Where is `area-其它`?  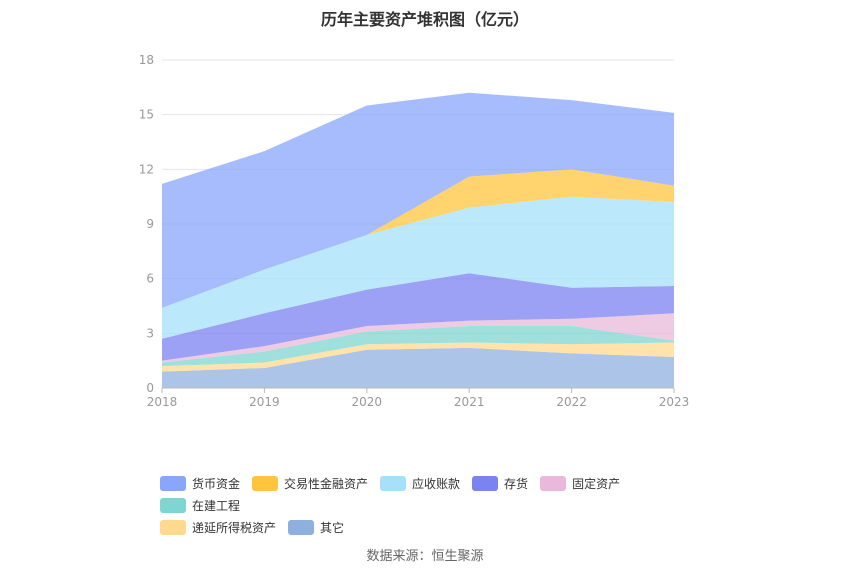 area-其它 is located at coordinates (418, 367).